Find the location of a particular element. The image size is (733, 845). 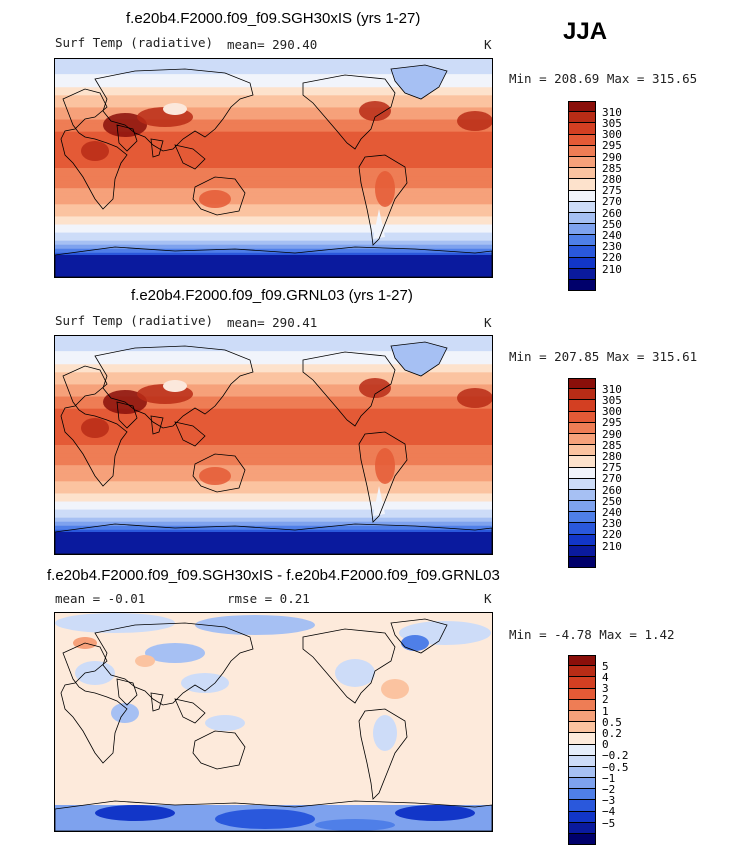

coastline-australia is located at coordinates (219, 750).